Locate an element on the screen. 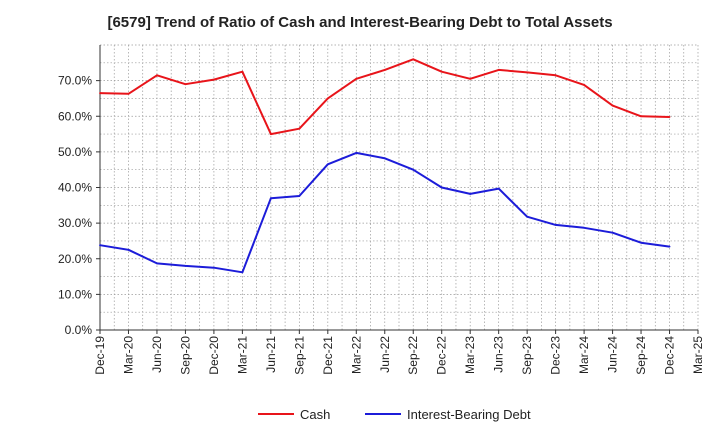 Image resolution: width=720 pixels, height=440 pixels. y-tick-label: 40.0% is located at coordinates (75, 188).